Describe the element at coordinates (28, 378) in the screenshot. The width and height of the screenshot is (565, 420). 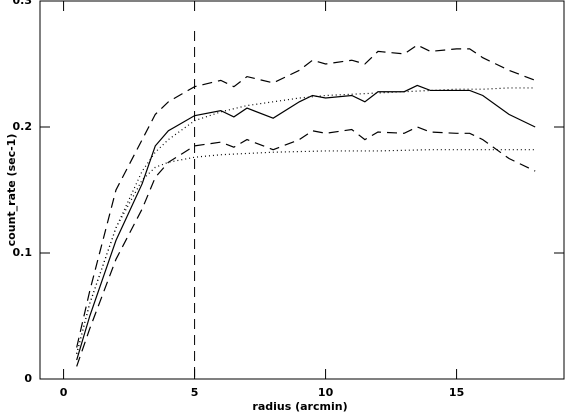
I see `y-tick-label: 0` at that location.